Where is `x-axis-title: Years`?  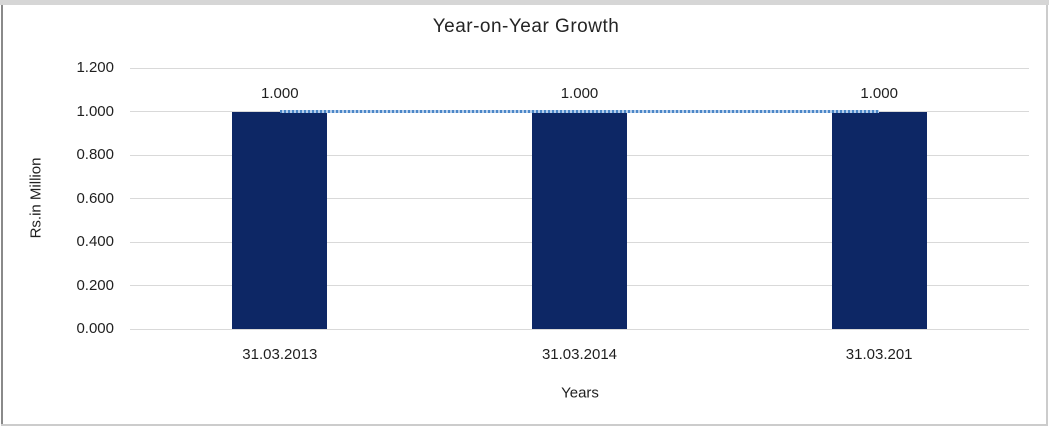 x-axis-title: Years is located at coordinates (580, 393).